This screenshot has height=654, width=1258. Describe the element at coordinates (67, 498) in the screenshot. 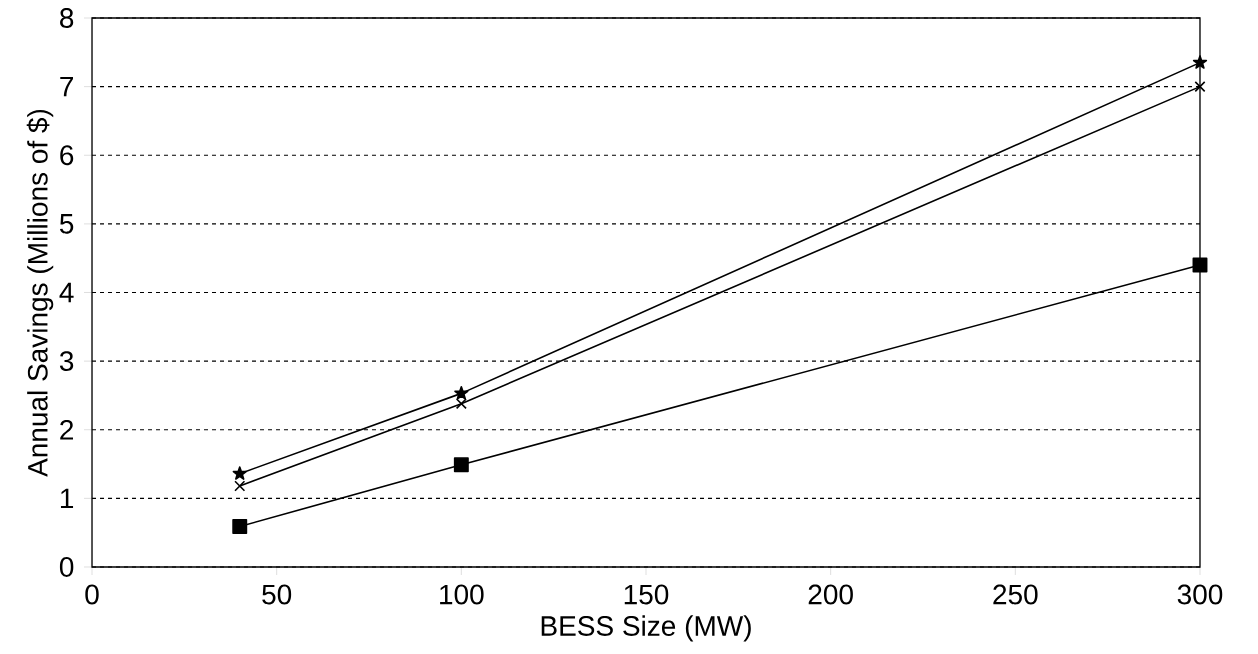

I see `y-tick-label: 1` at that location.